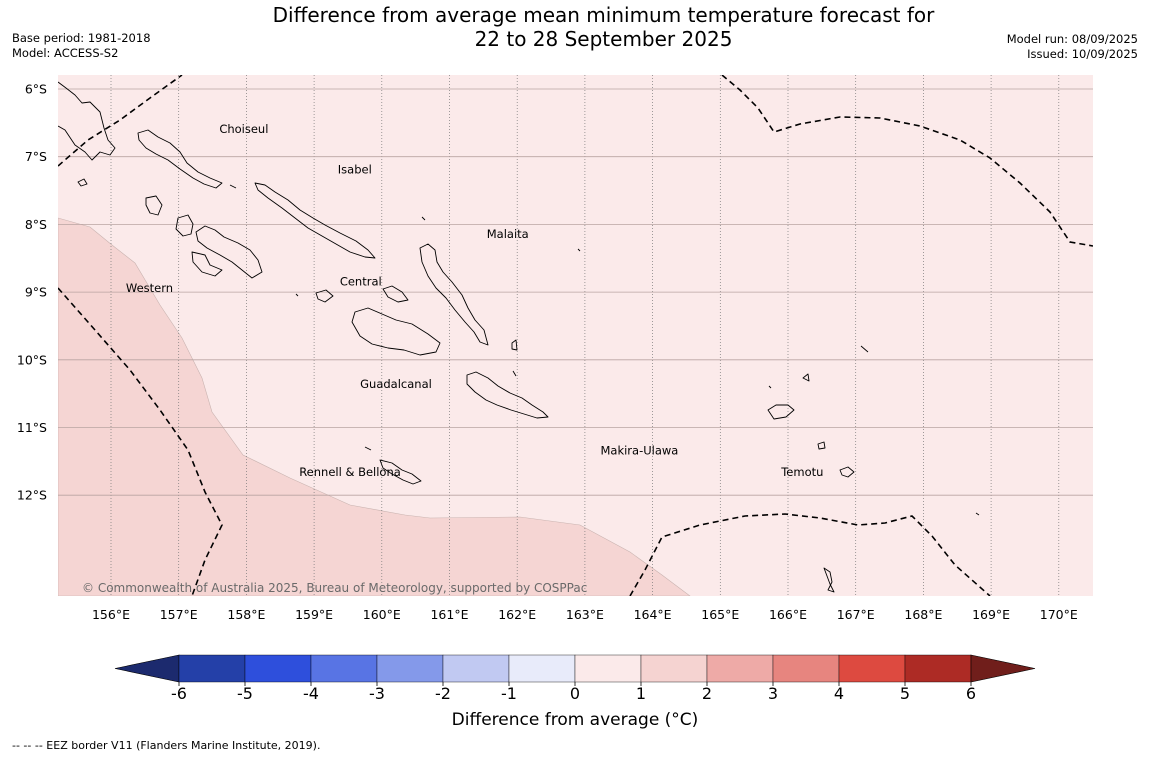 The height and width of the screenshot is (758, 1150). I want to click on province-label: Guadalcanal, so click(396, 384).